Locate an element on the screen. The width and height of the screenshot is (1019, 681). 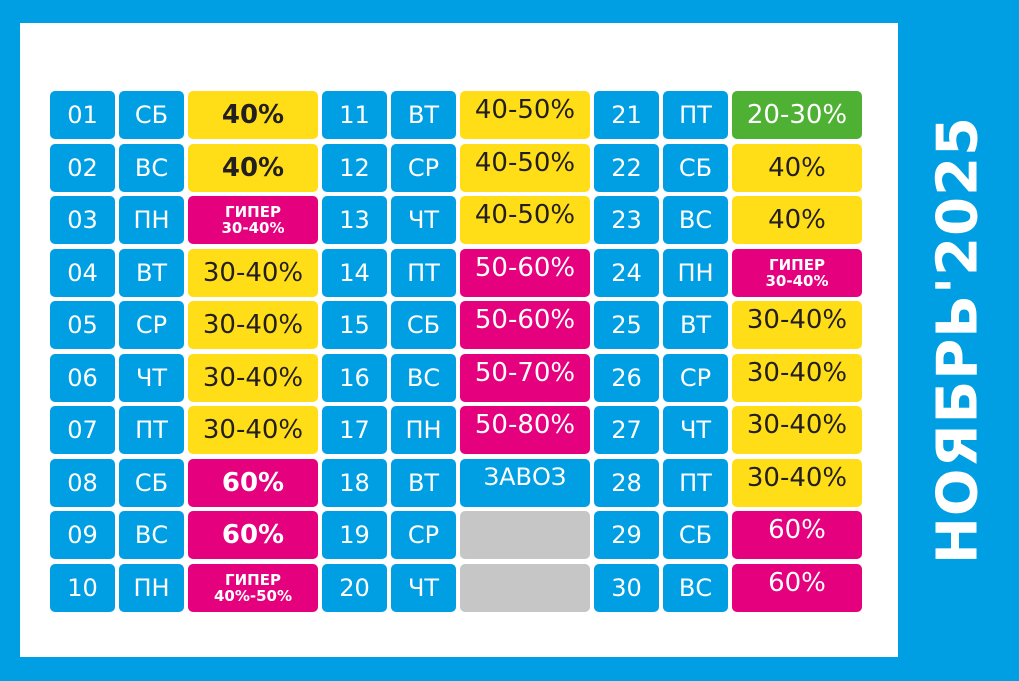
day-number: 29 is located at coordinates (626, 535).